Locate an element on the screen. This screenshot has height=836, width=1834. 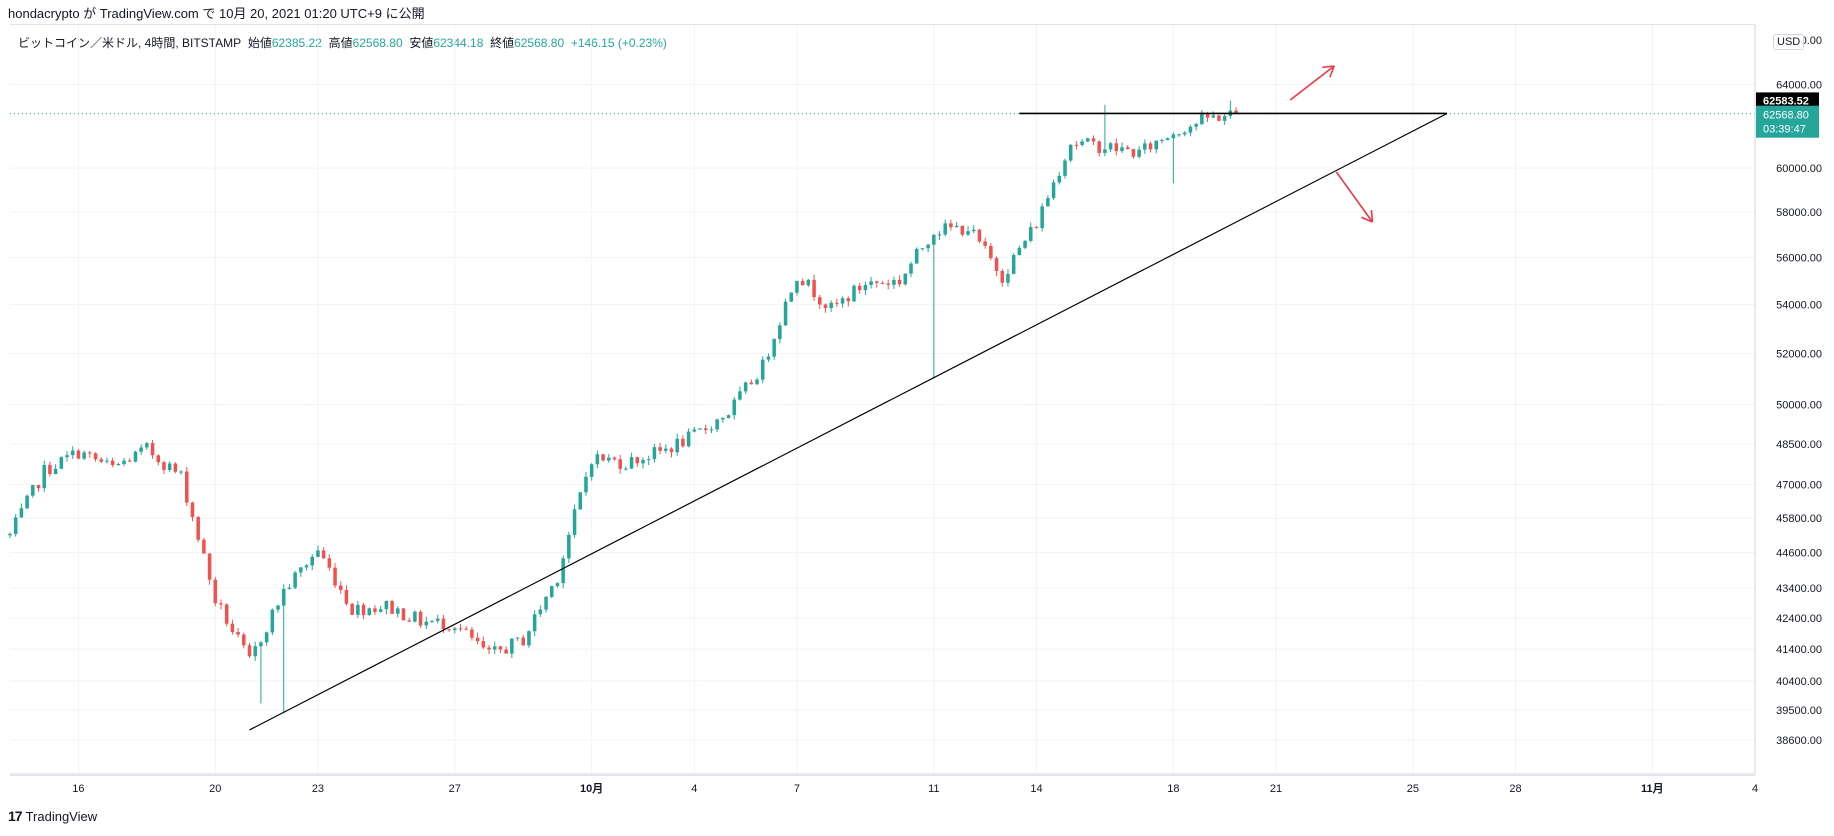
footer-brand: 17 TradingView is located at coordinates (52, 816).